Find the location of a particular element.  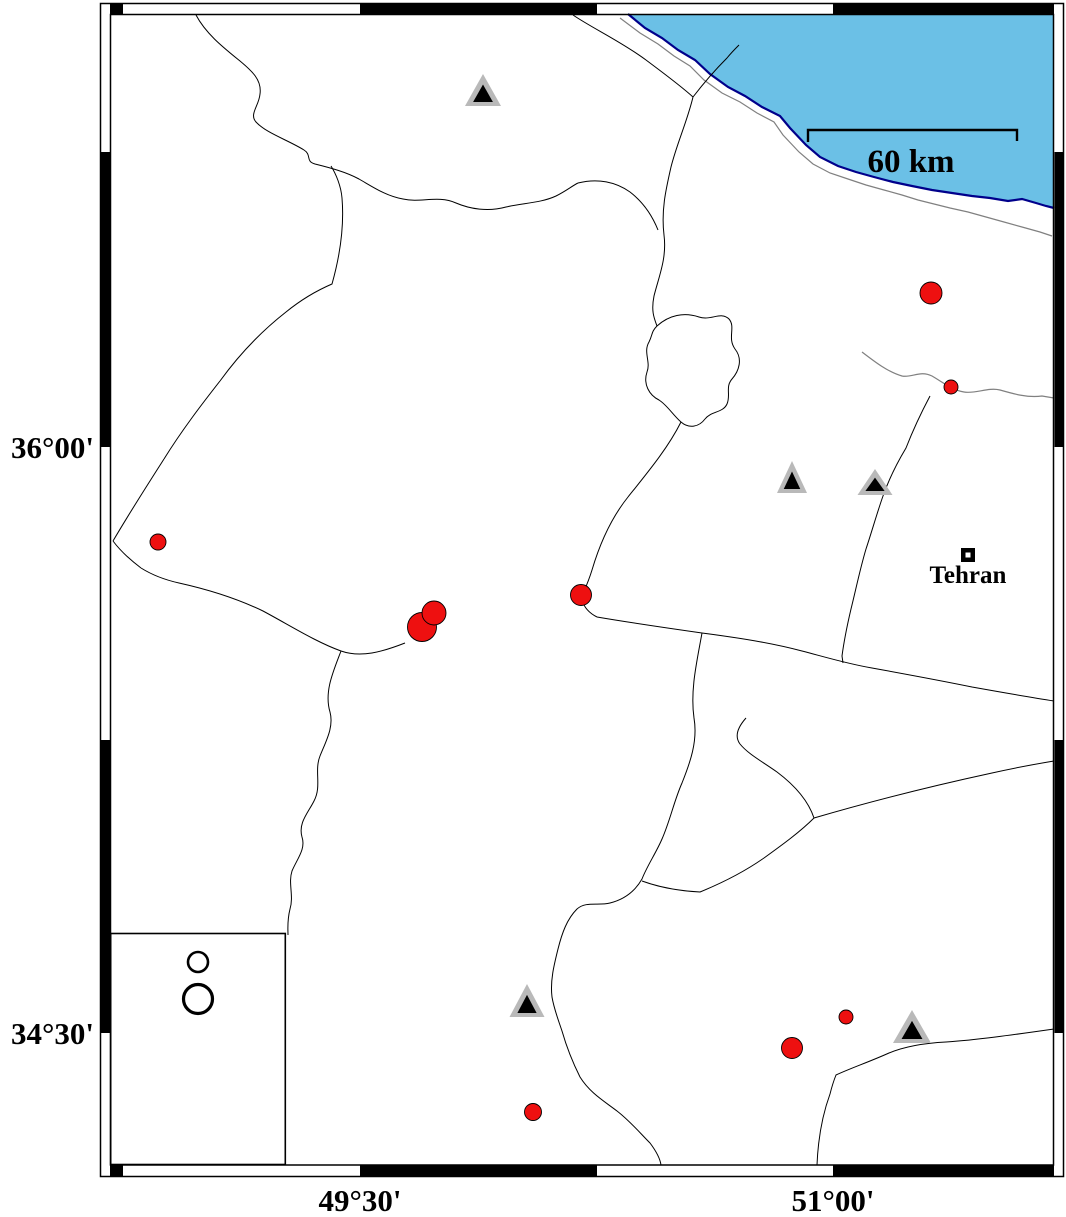

axis-label-latitude: 36°00' is located at coordinates (52, 447).